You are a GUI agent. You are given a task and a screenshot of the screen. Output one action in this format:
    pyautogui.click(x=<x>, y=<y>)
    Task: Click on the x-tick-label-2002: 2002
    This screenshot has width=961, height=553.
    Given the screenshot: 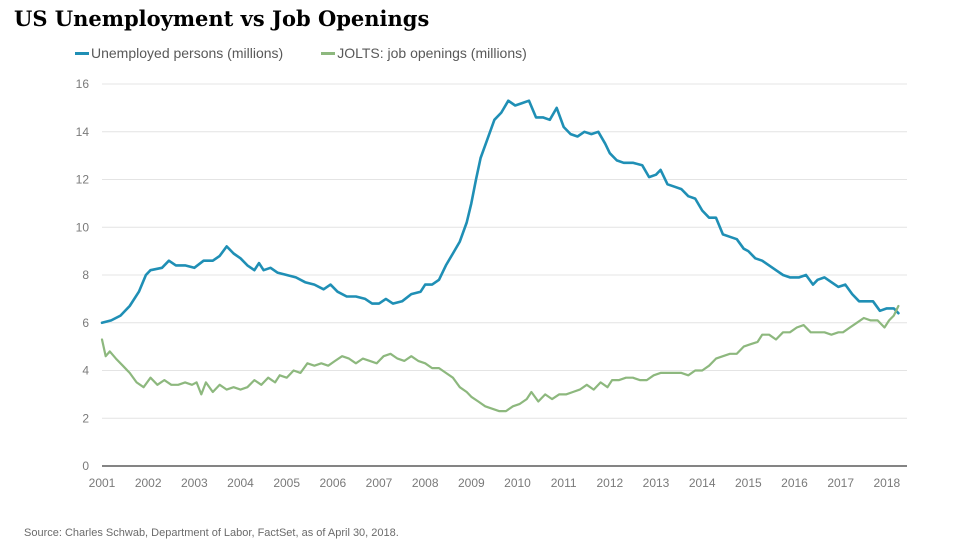 What is the action you would take?
    pyautogui.click(x=148, y=483)
    